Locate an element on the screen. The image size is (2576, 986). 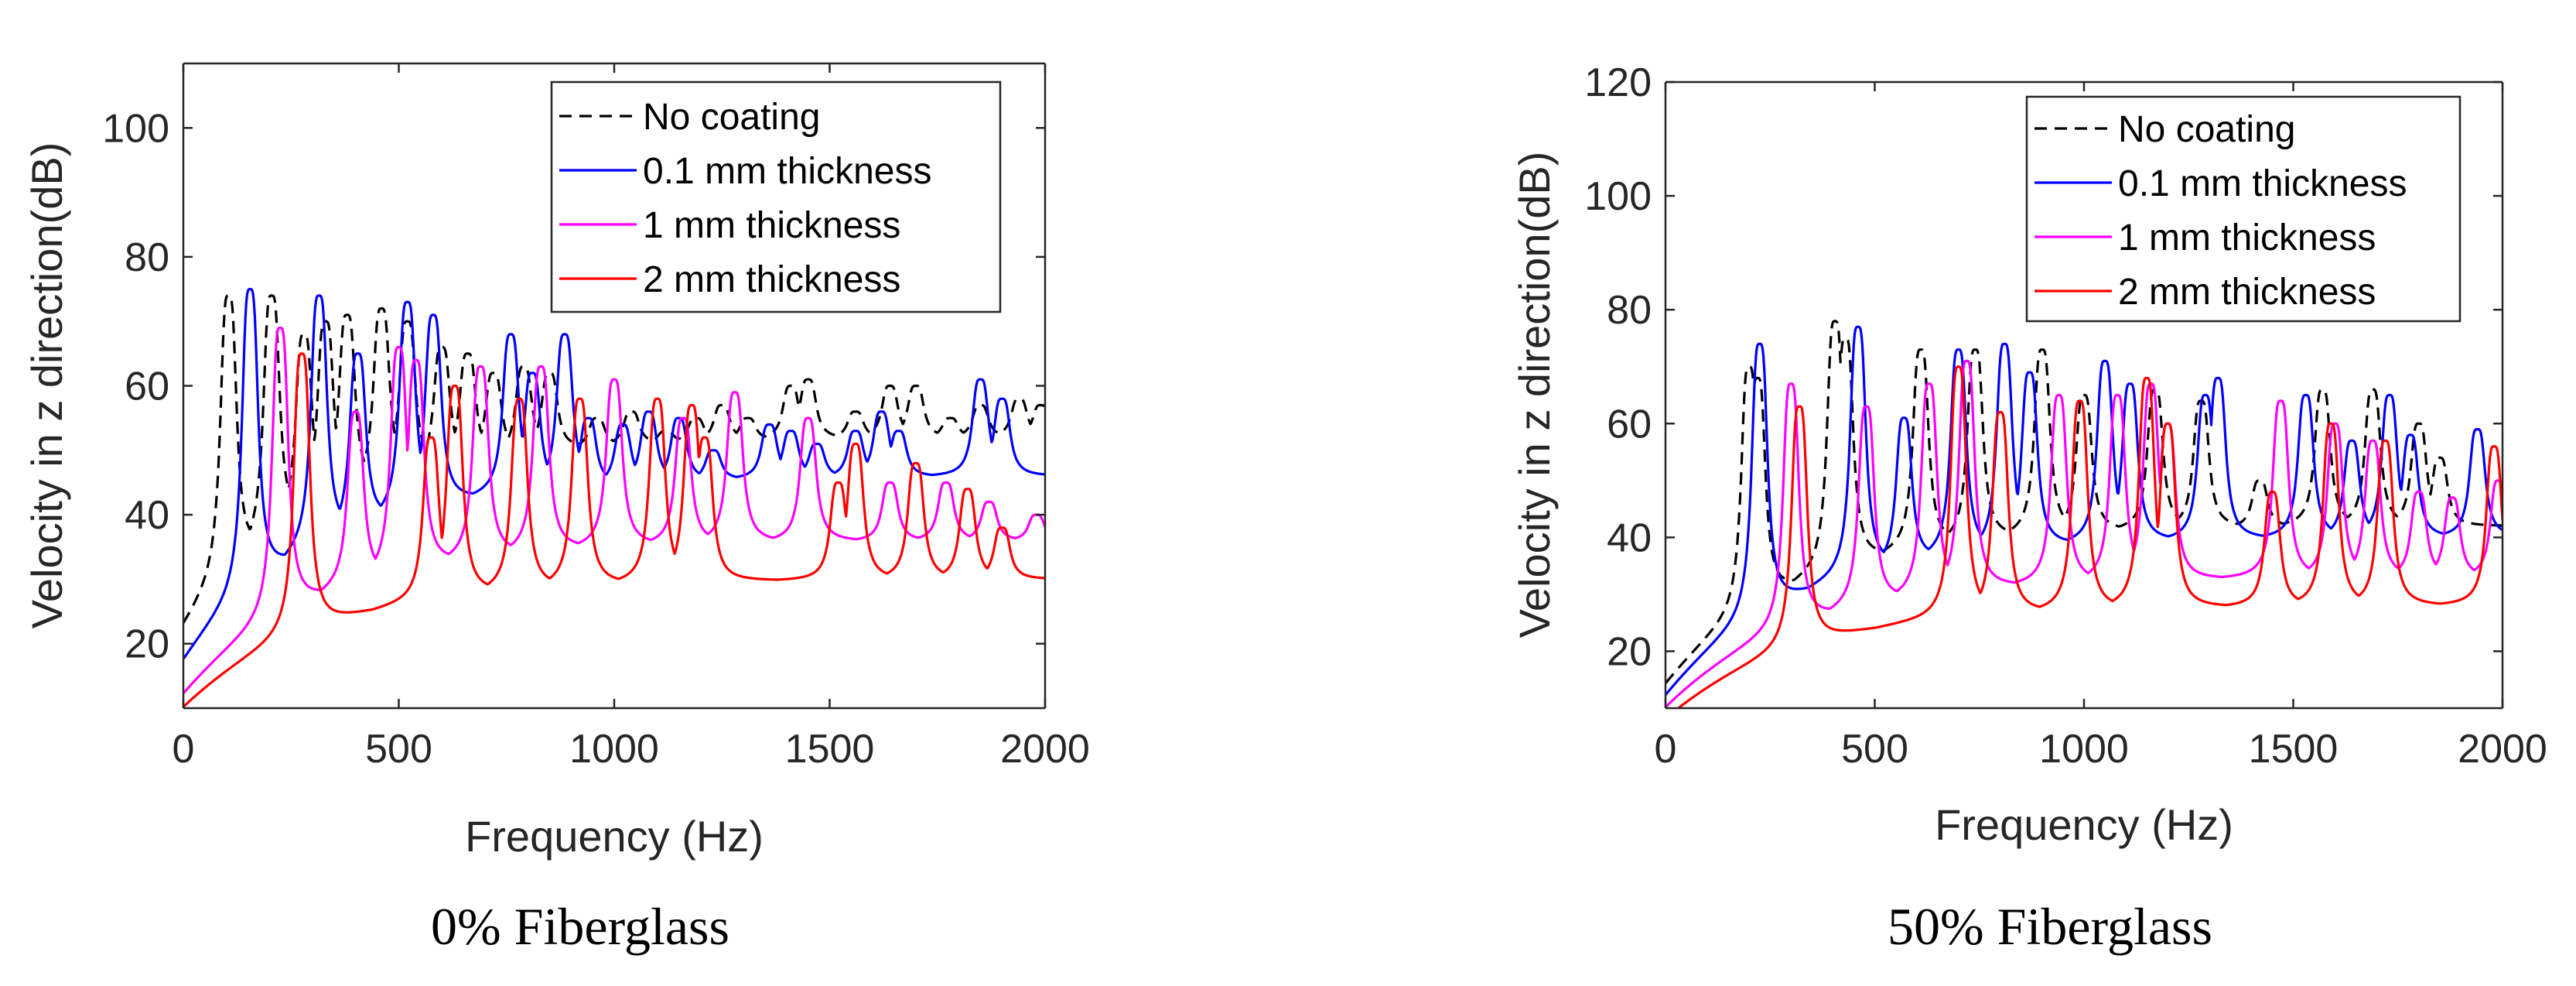
chart-caption: 0% Fiberglass is located at coordinates (580, 926).